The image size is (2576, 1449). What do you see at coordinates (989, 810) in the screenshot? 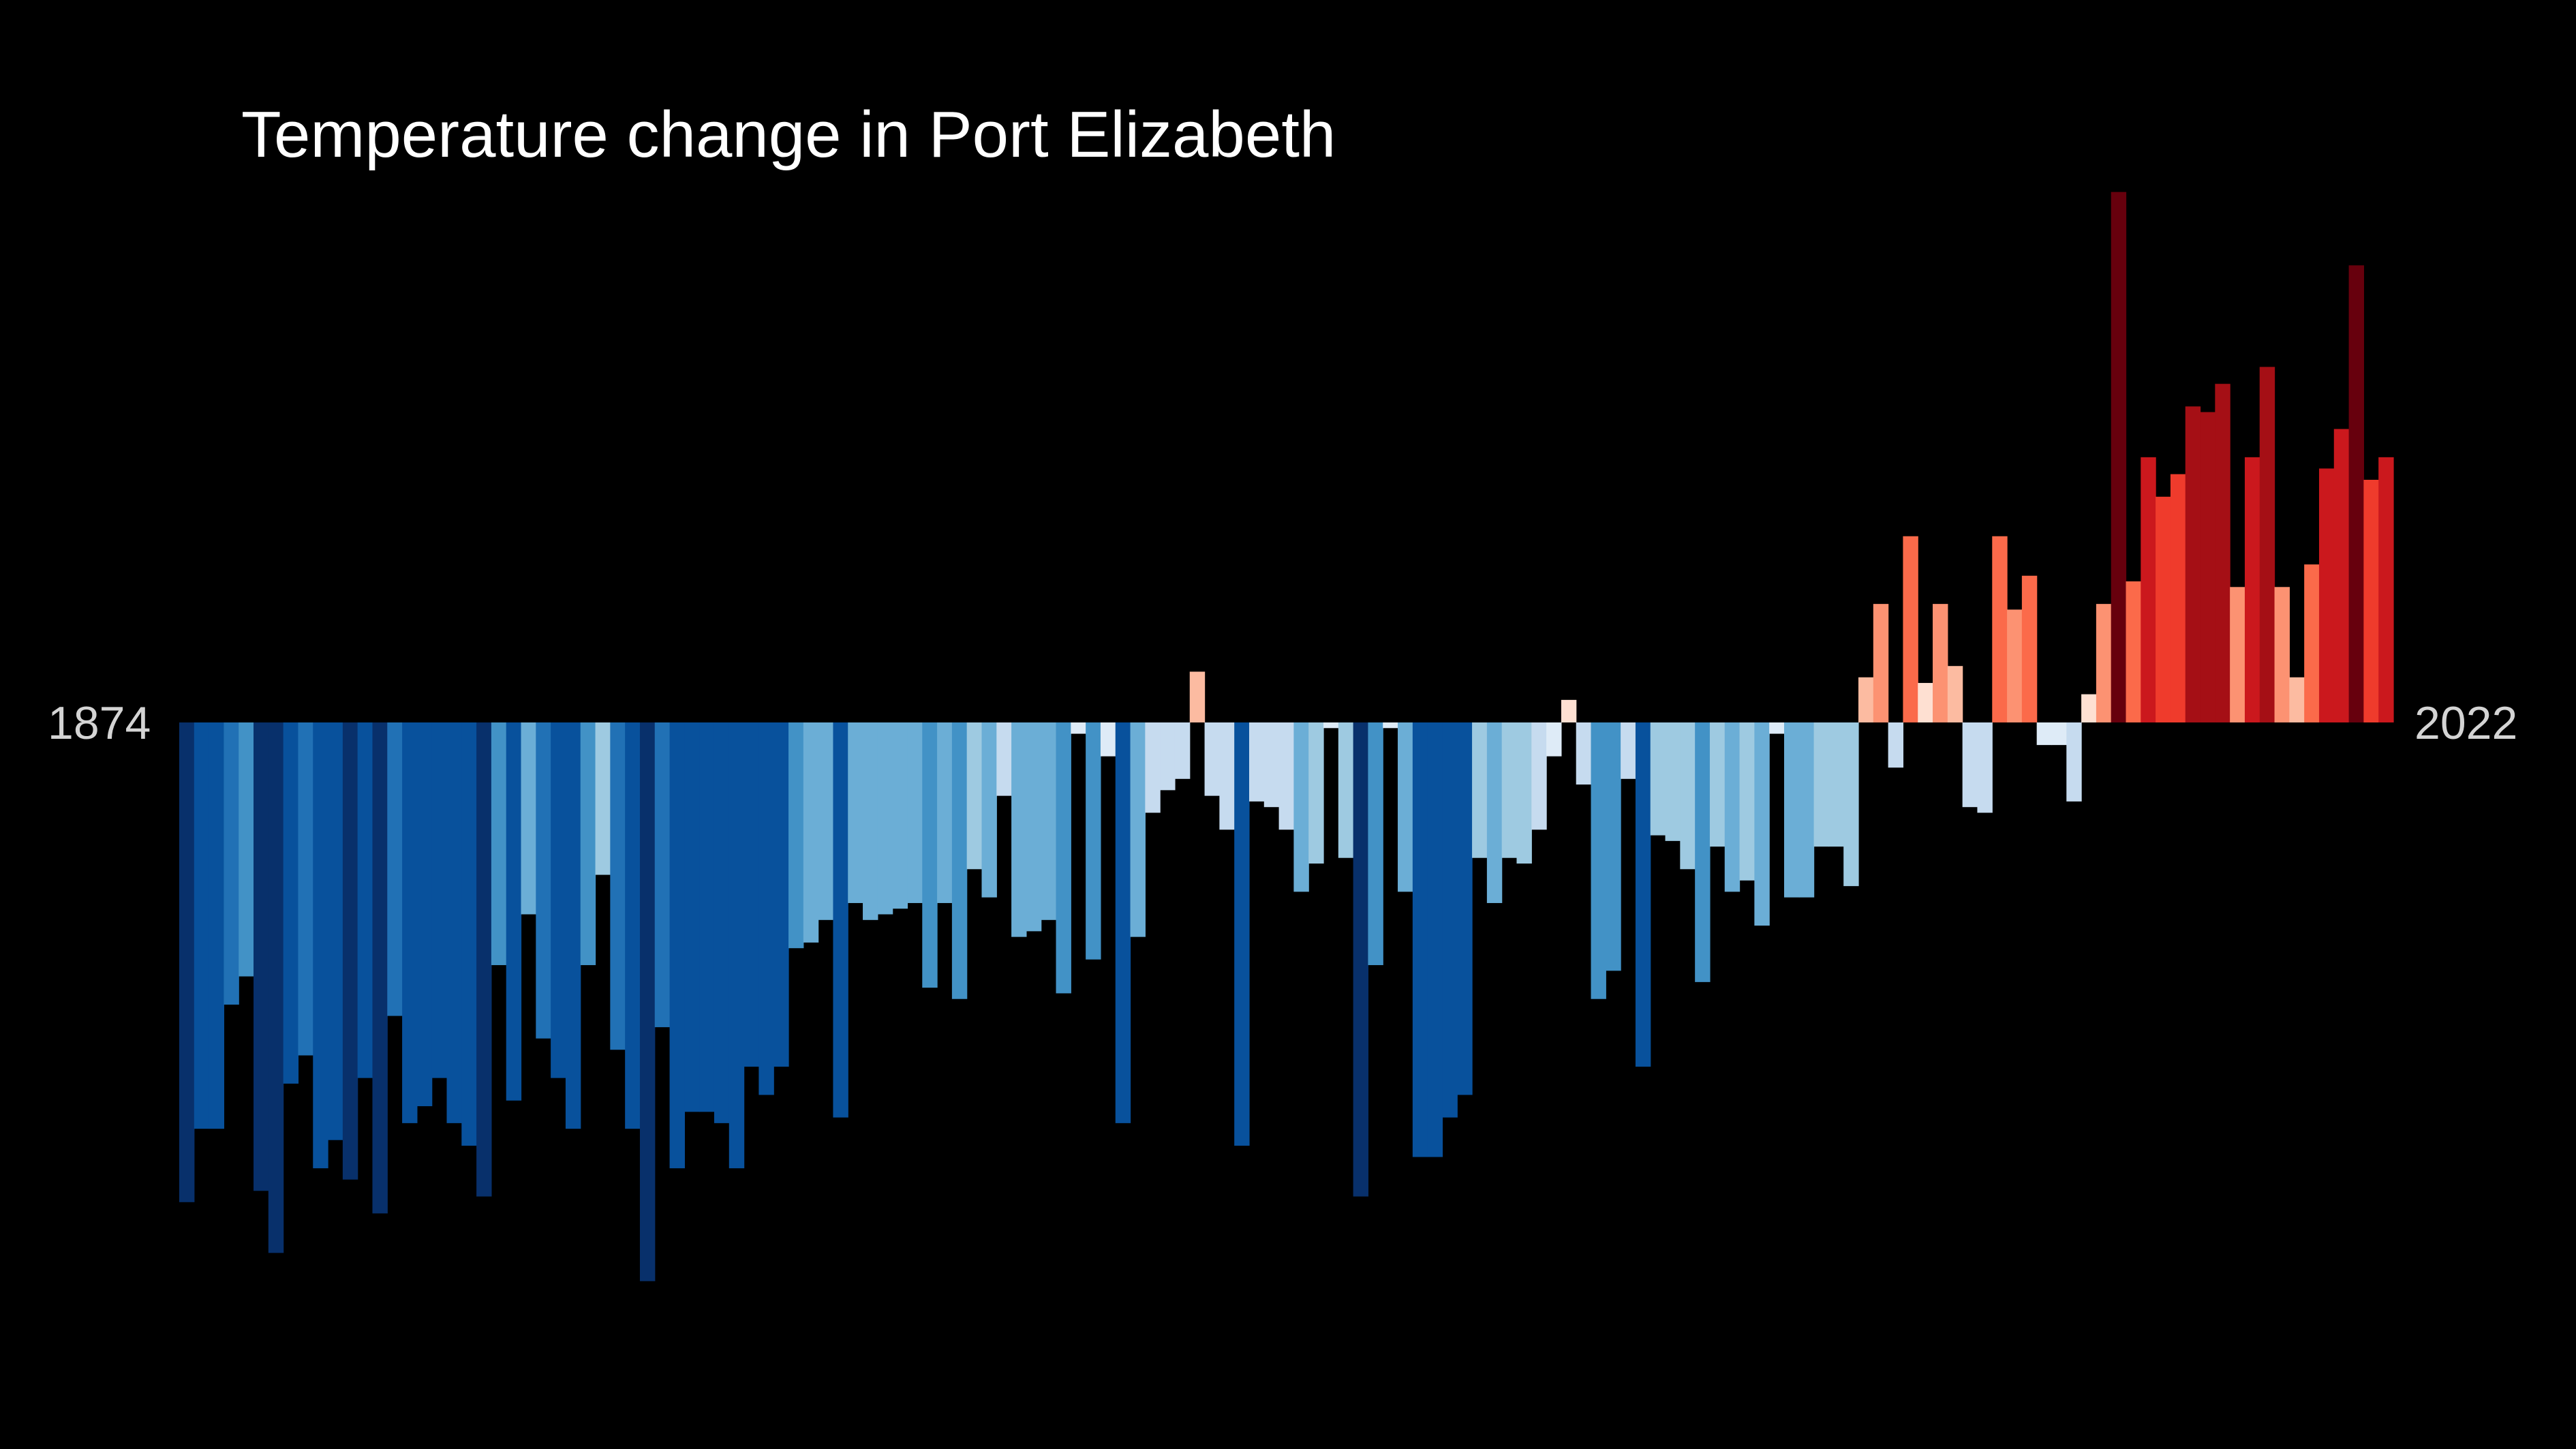
I see `bar-1928` at bounding box center [989, 810].